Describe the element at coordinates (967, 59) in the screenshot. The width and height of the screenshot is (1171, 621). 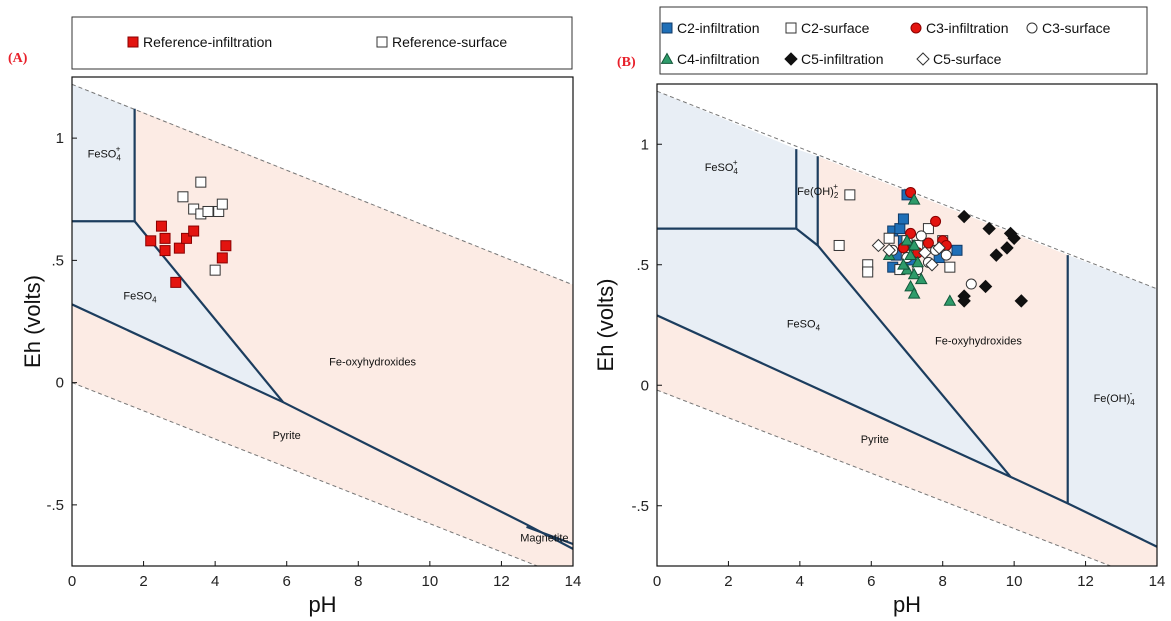
I see `legend-label: C5-surface` at that location.